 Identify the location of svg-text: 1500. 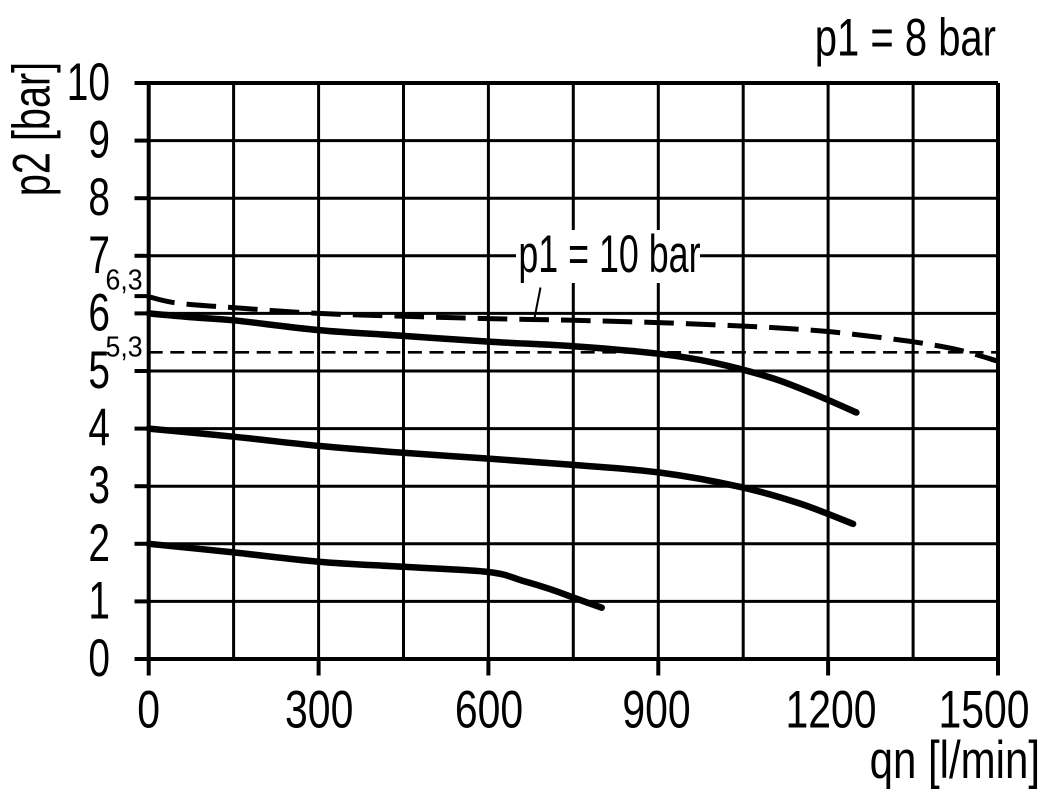
(983, 709).